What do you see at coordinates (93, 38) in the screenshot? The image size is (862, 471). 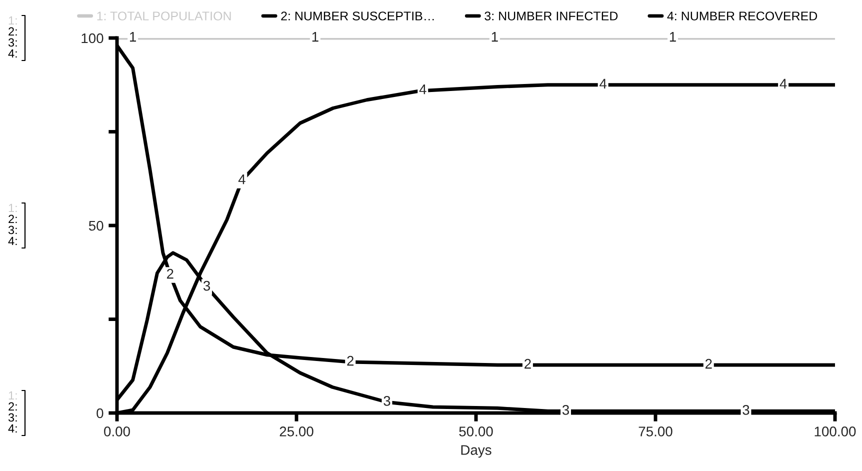 I see `y-tick-label: 100` at bounding box center [93, 38].